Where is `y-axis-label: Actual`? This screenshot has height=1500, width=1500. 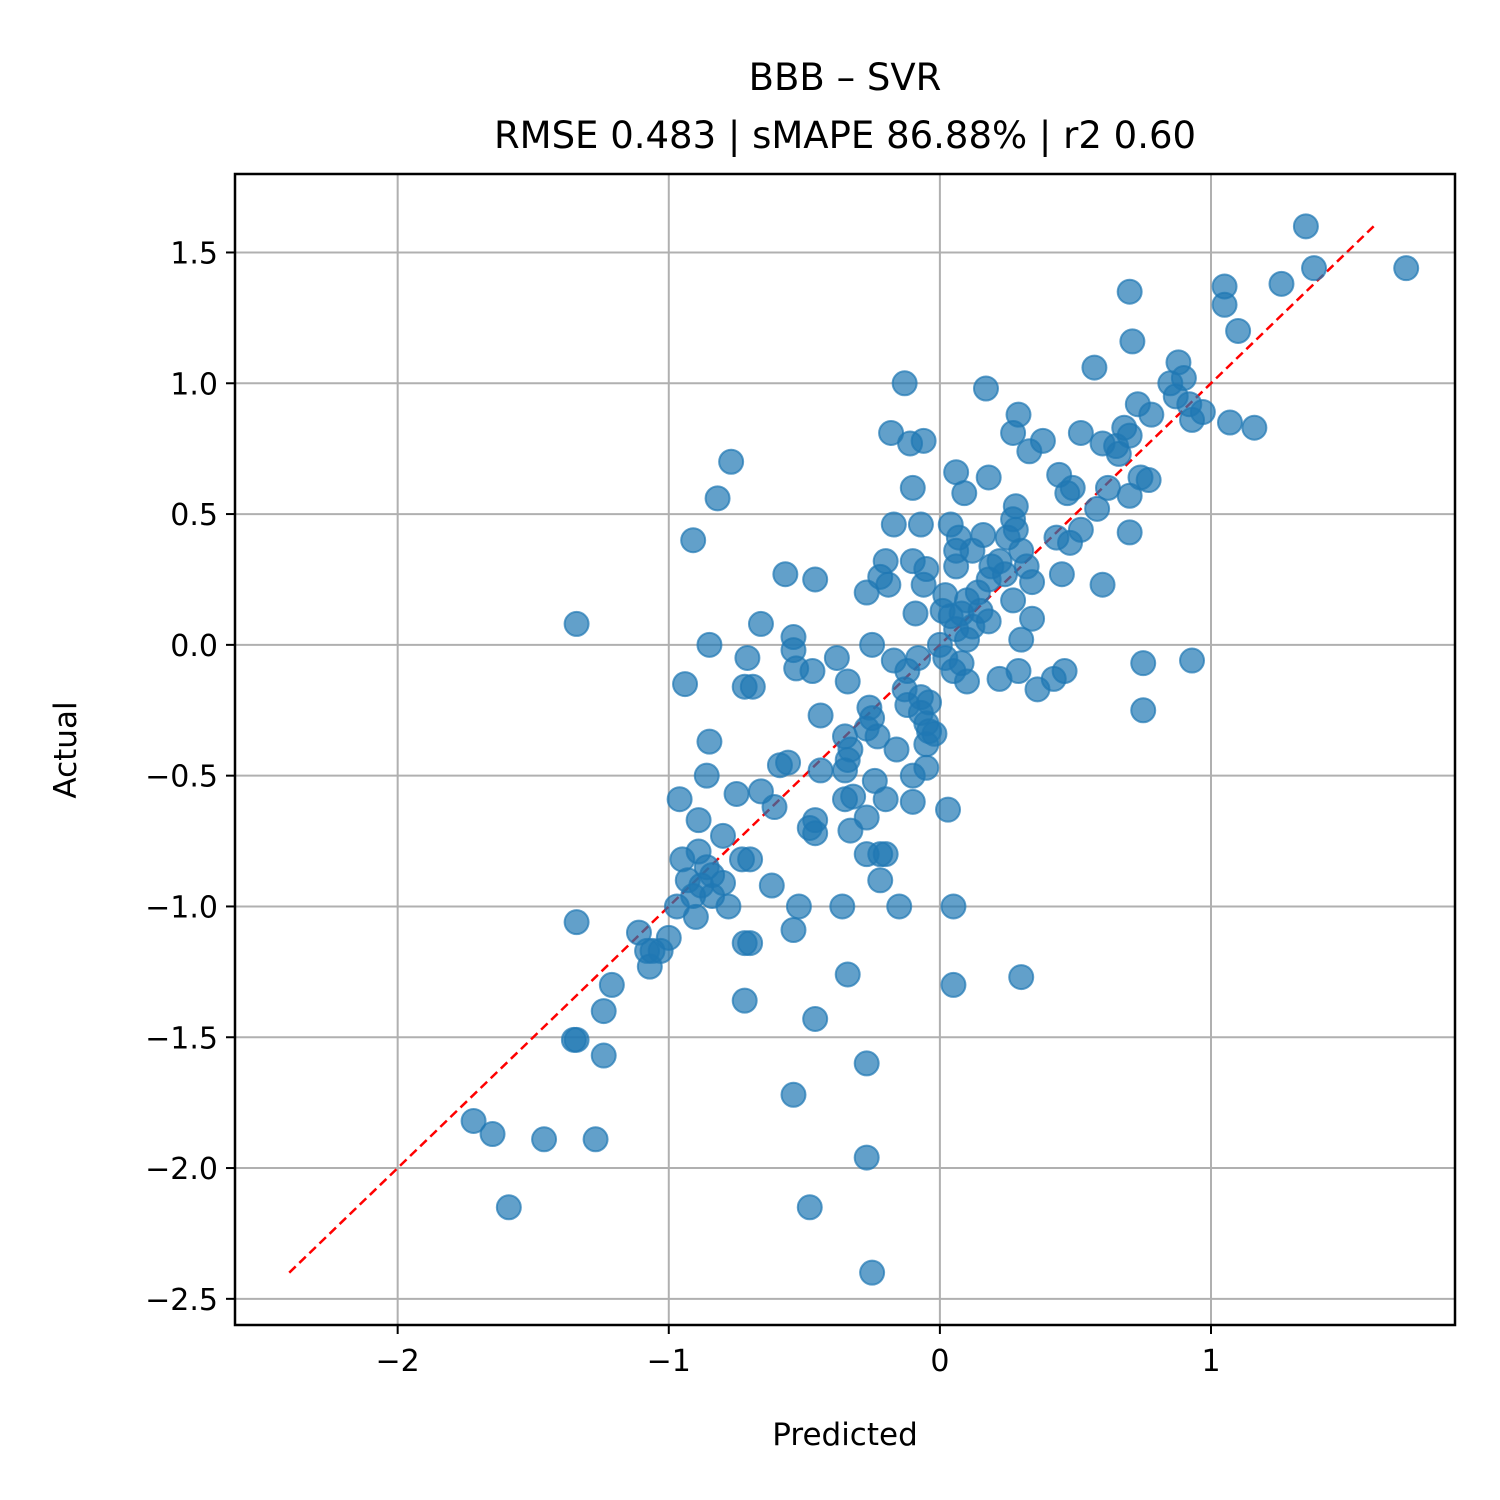 y-axis-label: Actual is located at coordinates (66, 749).